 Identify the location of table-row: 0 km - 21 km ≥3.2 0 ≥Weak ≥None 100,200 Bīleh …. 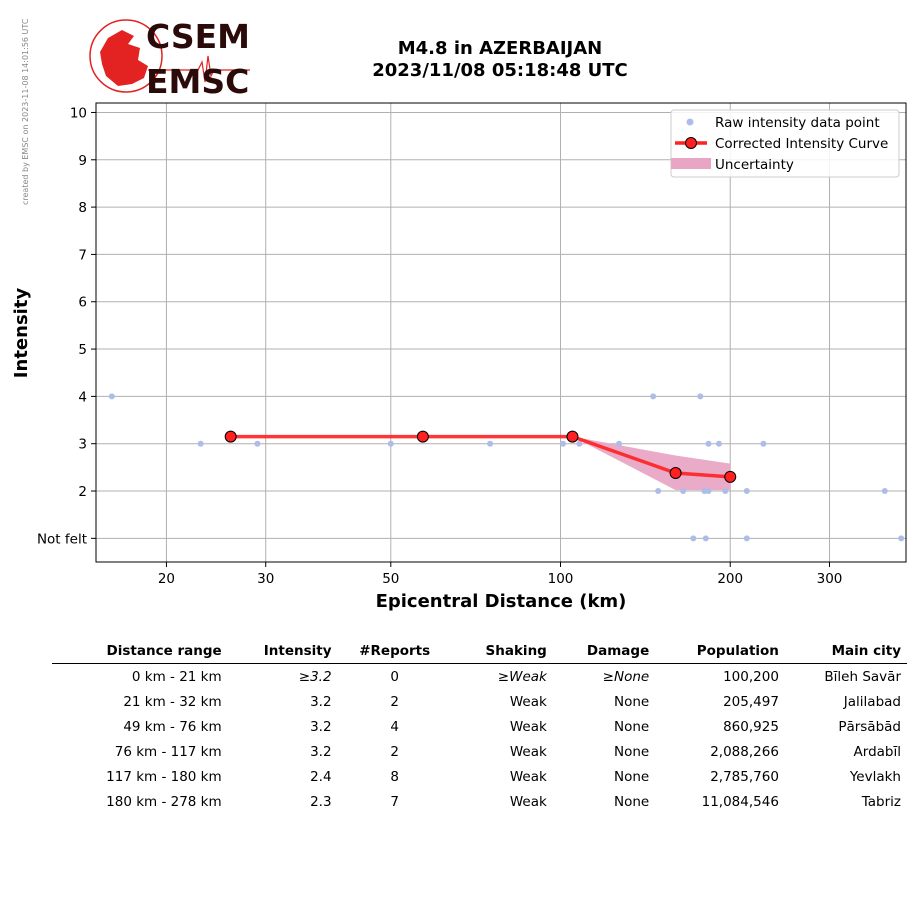
(479, 677).